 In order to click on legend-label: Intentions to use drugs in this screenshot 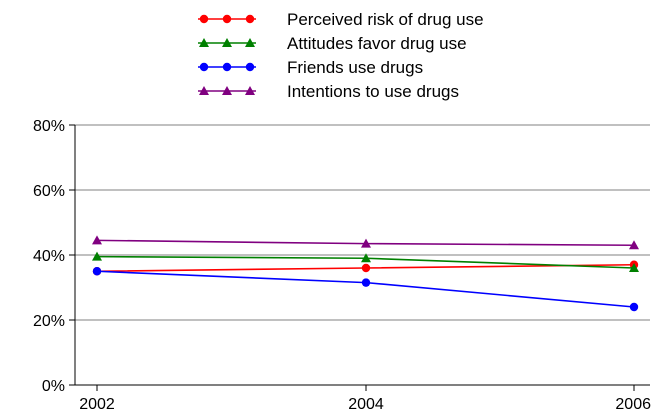, I will do `click(373, 91)`.